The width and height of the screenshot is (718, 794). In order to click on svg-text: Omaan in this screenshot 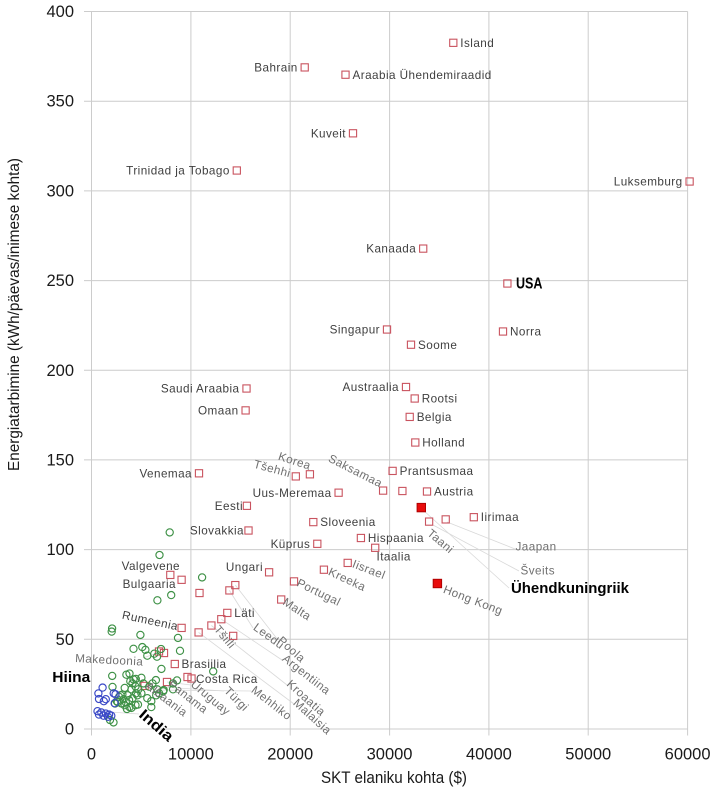, I will do `click(218, 411)`.